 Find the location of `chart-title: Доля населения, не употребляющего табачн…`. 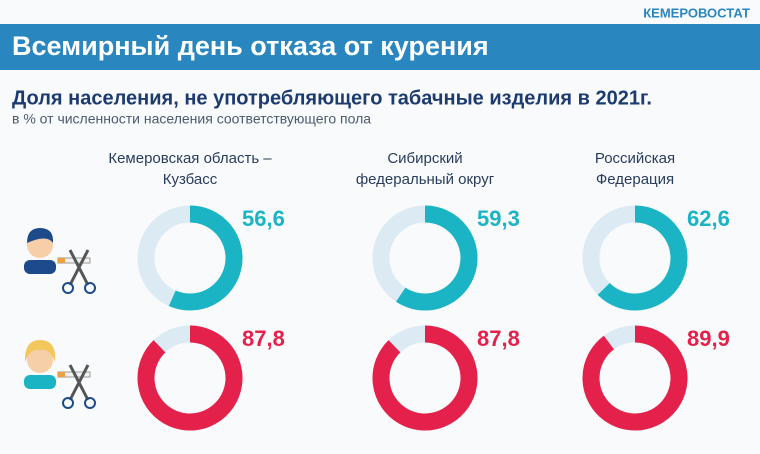

chart-title: Доля населения, не употребляющего табачн… is located at coordinates (332, 98).